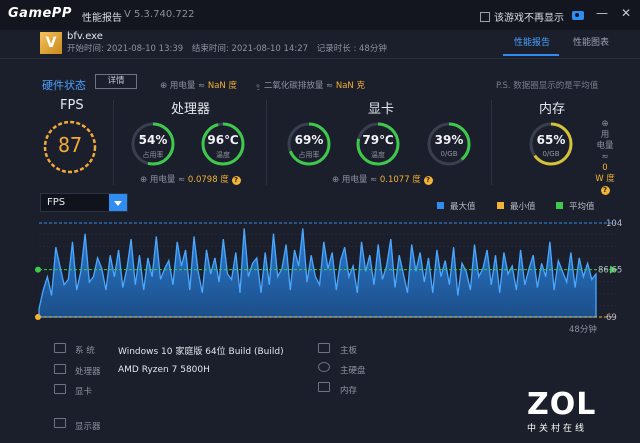 This screenshot has height=443, width=640. I want to click on display-label: 显示器, so click(88, 427).